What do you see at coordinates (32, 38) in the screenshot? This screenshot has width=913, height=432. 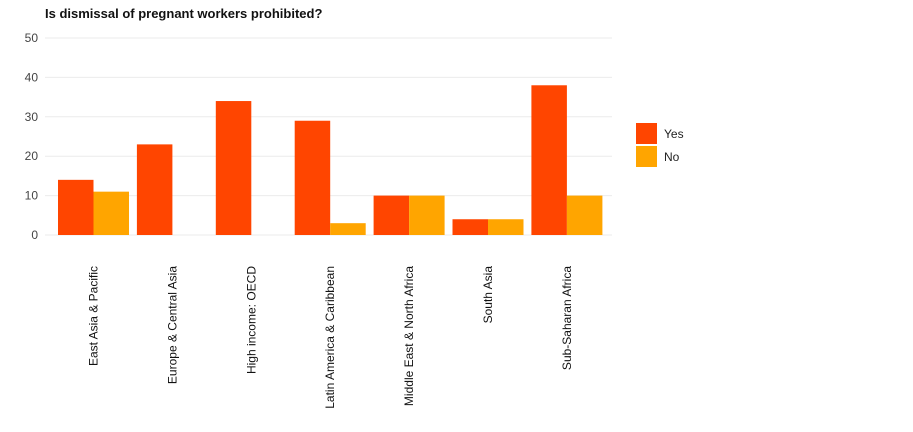 I see `y-tick-label: 50` at bounding box center [32, 38].